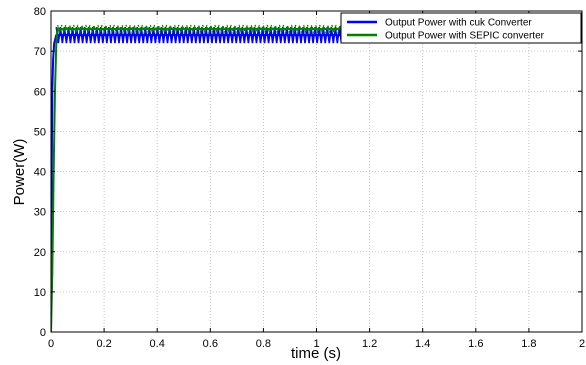 Image resolution: width=586 pixels, height=365 pixels. Describe the element at coordinates (40, 173) in the screenshot. I see `y-tick-label: 40` at that location.